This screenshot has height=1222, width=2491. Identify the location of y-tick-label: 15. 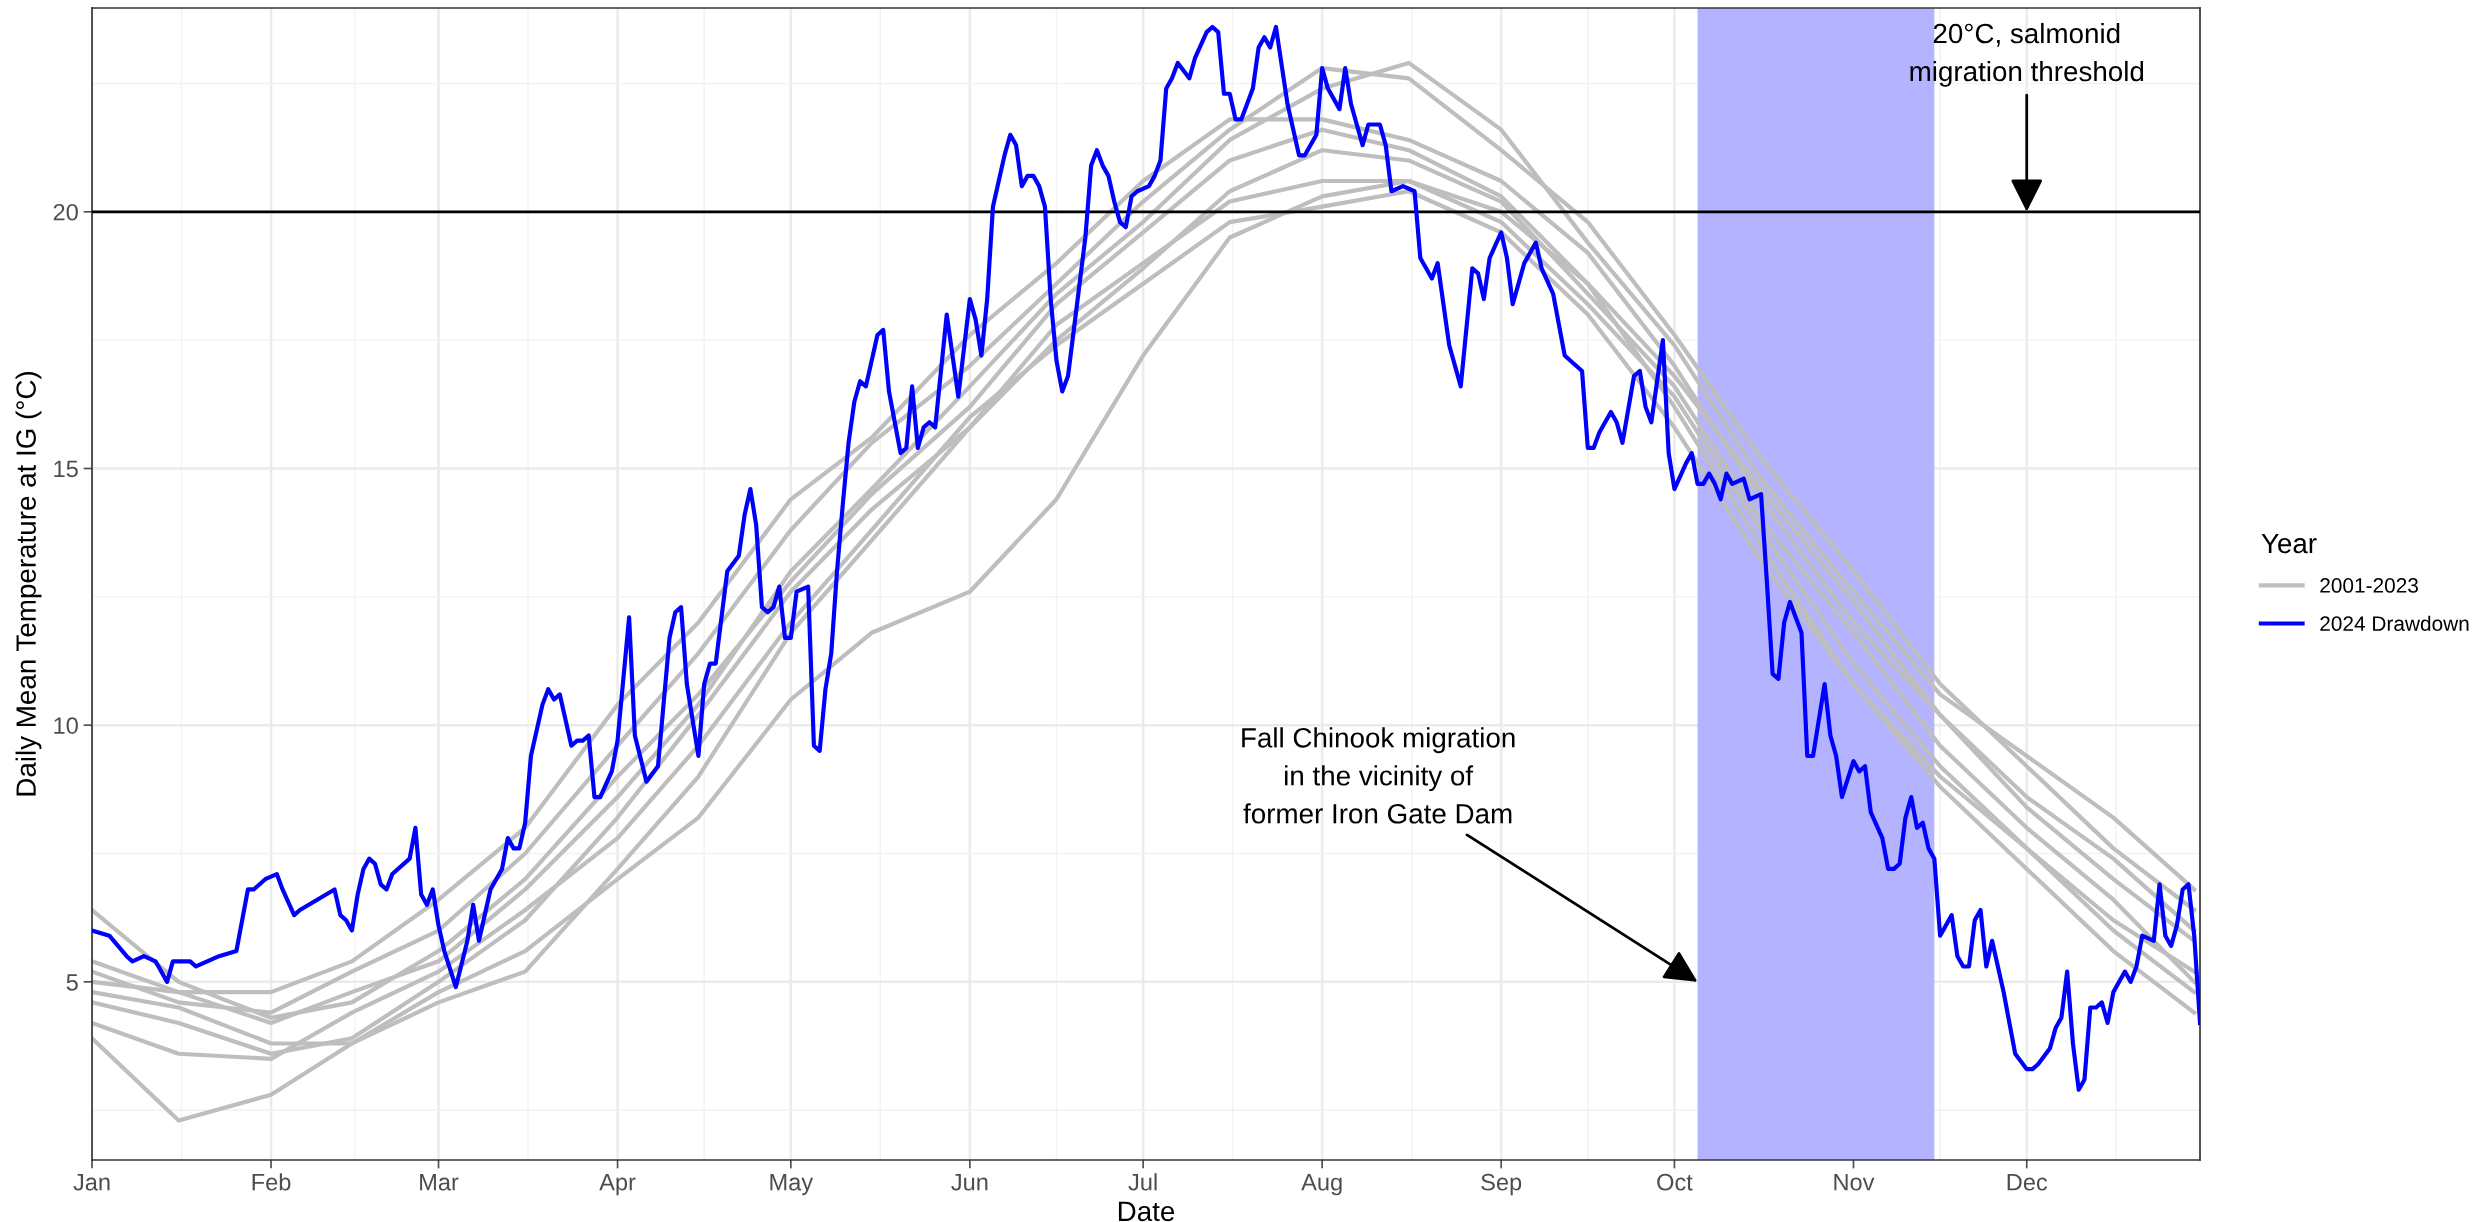
(66, 469).